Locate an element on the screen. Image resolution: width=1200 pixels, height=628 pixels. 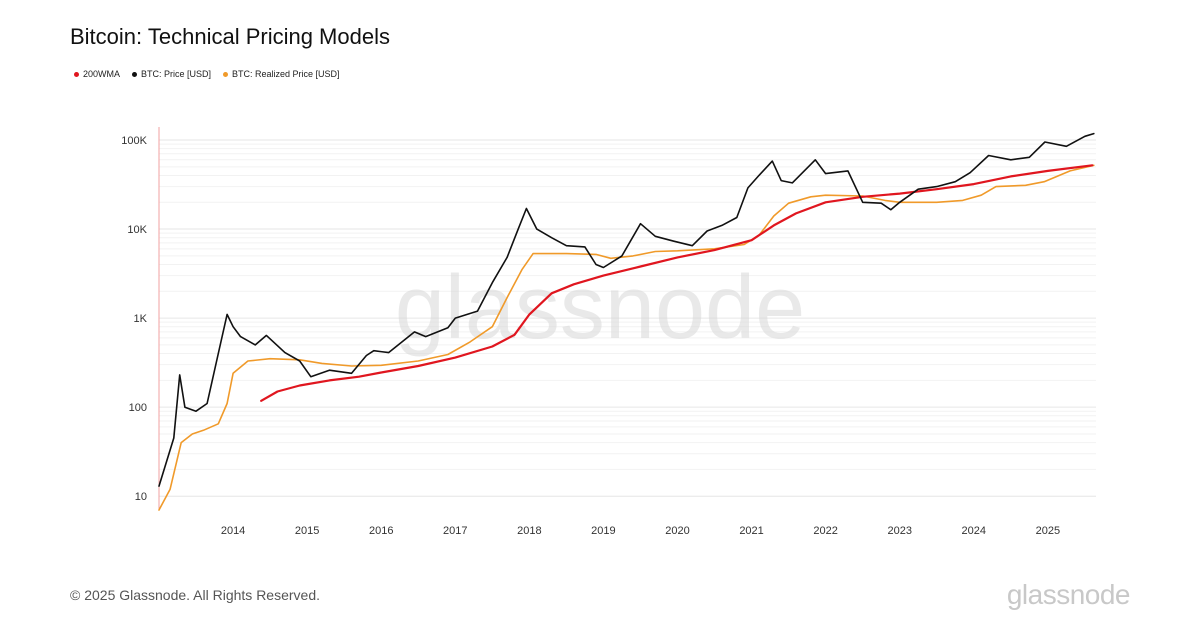
glassnode-logo: glassnode is located at coordinates (1068, 594).